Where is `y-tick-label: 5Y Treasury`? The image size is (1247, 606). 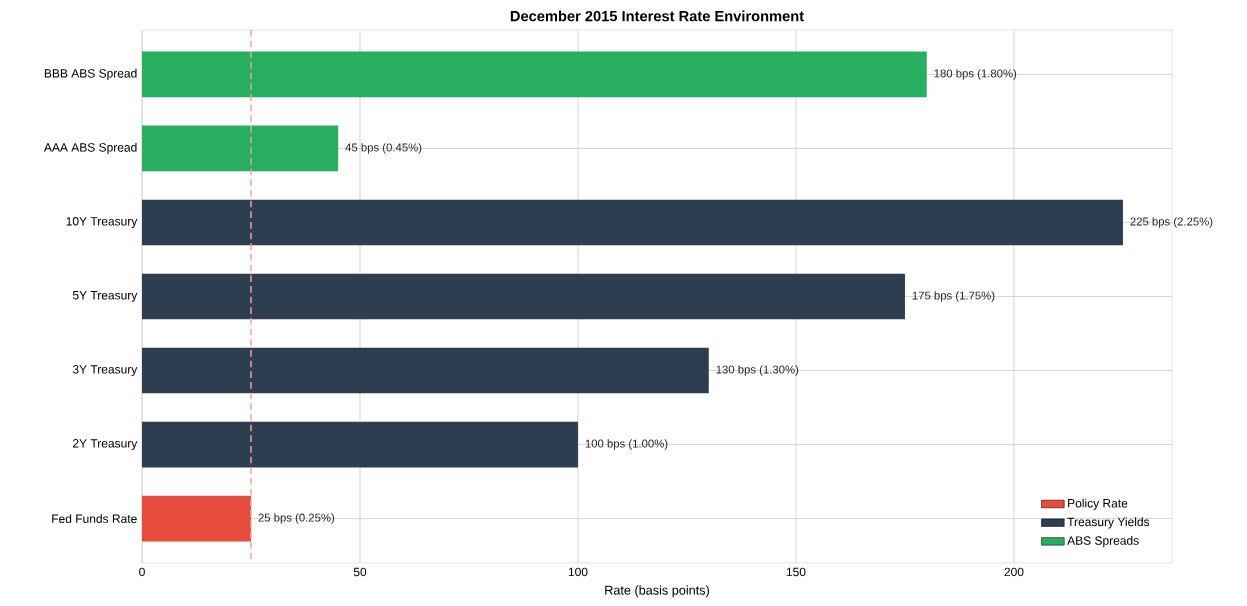 y-tick-label: 5Y Treasury is located at coordinates (105, 296).